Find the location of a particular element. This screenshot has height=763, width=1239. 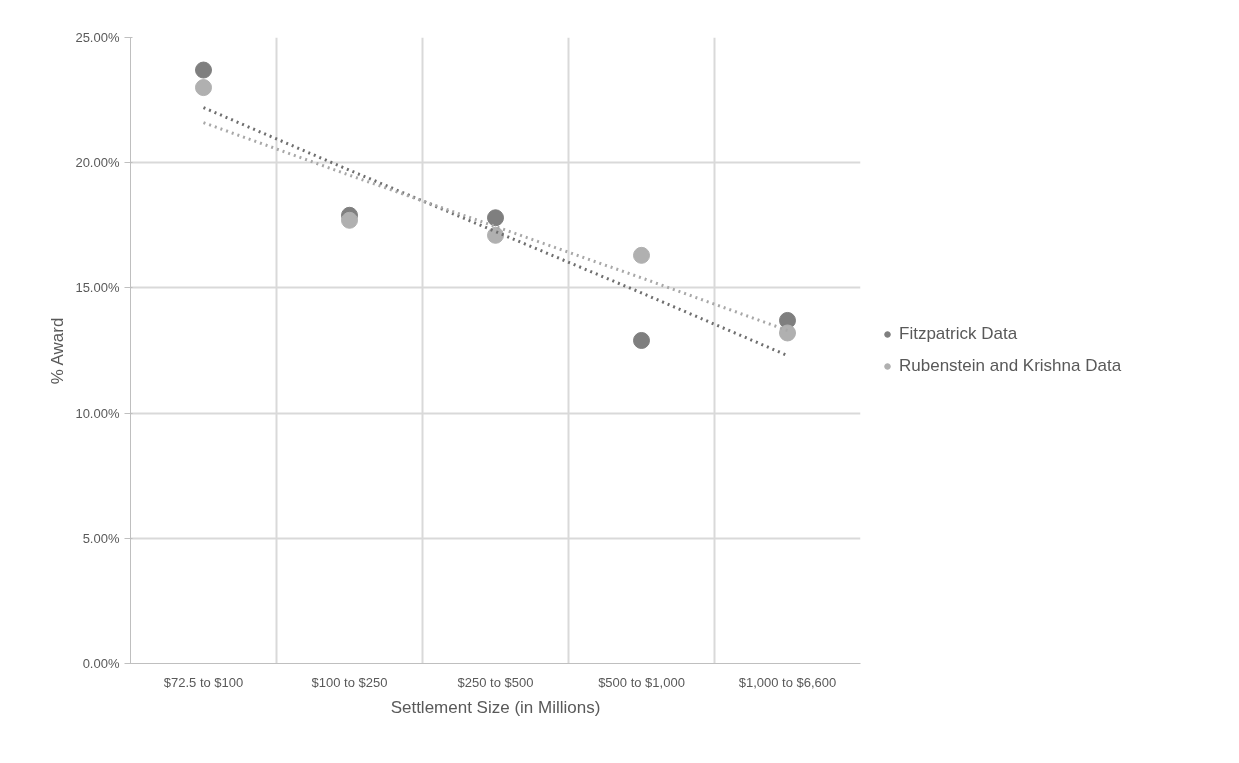

x-tick-label: $250 to $500 is located at coordinates (495, 682).